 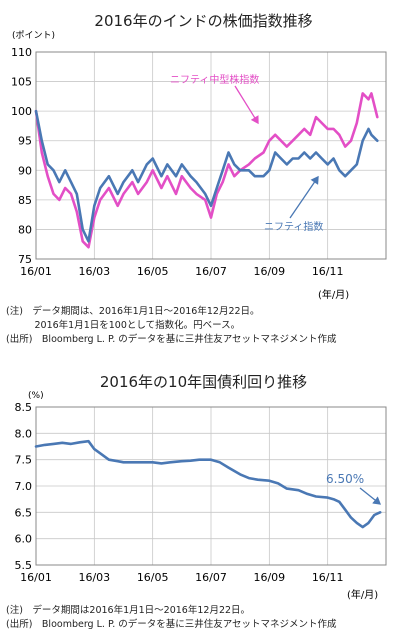 What do you see at coordinates (25, 200) in the screenshot?
I see `chart1-y-tick-label: 85` at bounding box center [25, 200].